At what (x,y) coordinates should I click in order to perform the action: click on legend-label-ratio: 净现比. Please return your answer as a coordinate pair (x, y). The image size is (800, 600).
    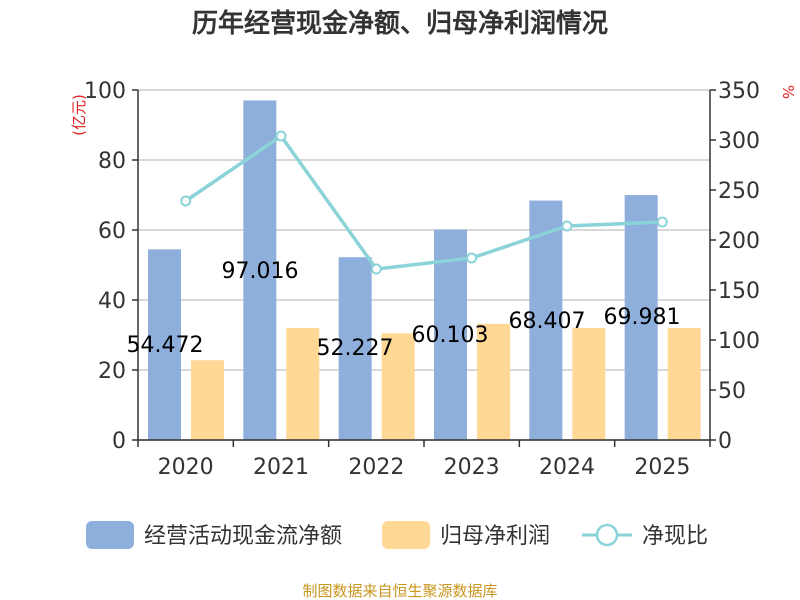
    Looking at the image, I should click on (675, 536).